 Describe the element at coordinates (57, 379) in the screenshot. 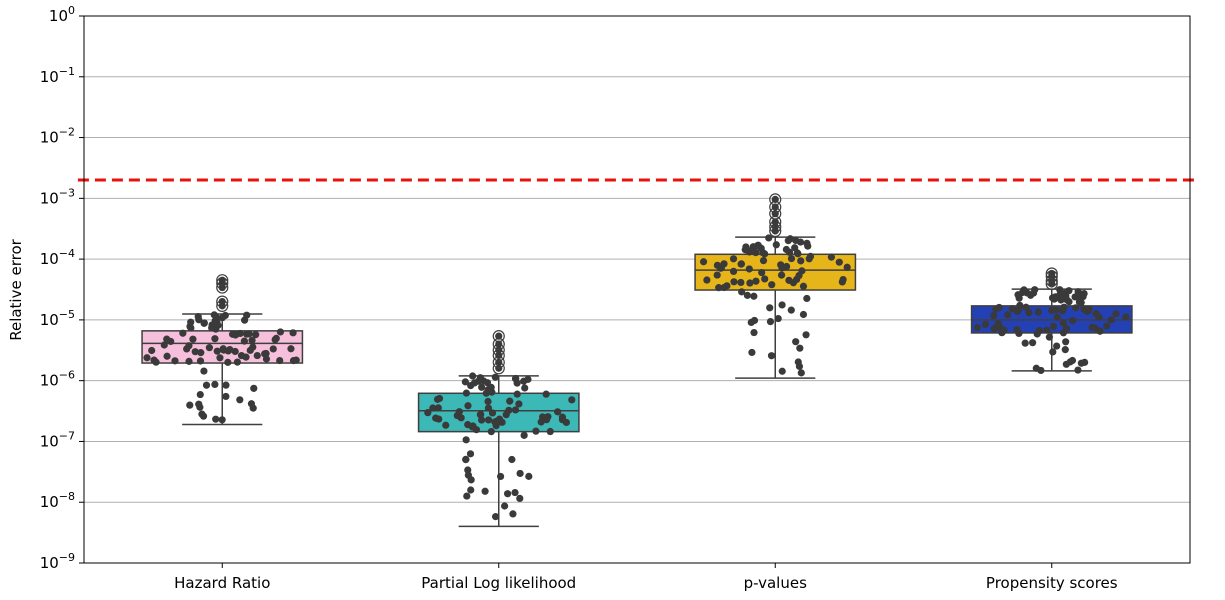

I see `y-tick-label: 10⁻⁶` at that location.